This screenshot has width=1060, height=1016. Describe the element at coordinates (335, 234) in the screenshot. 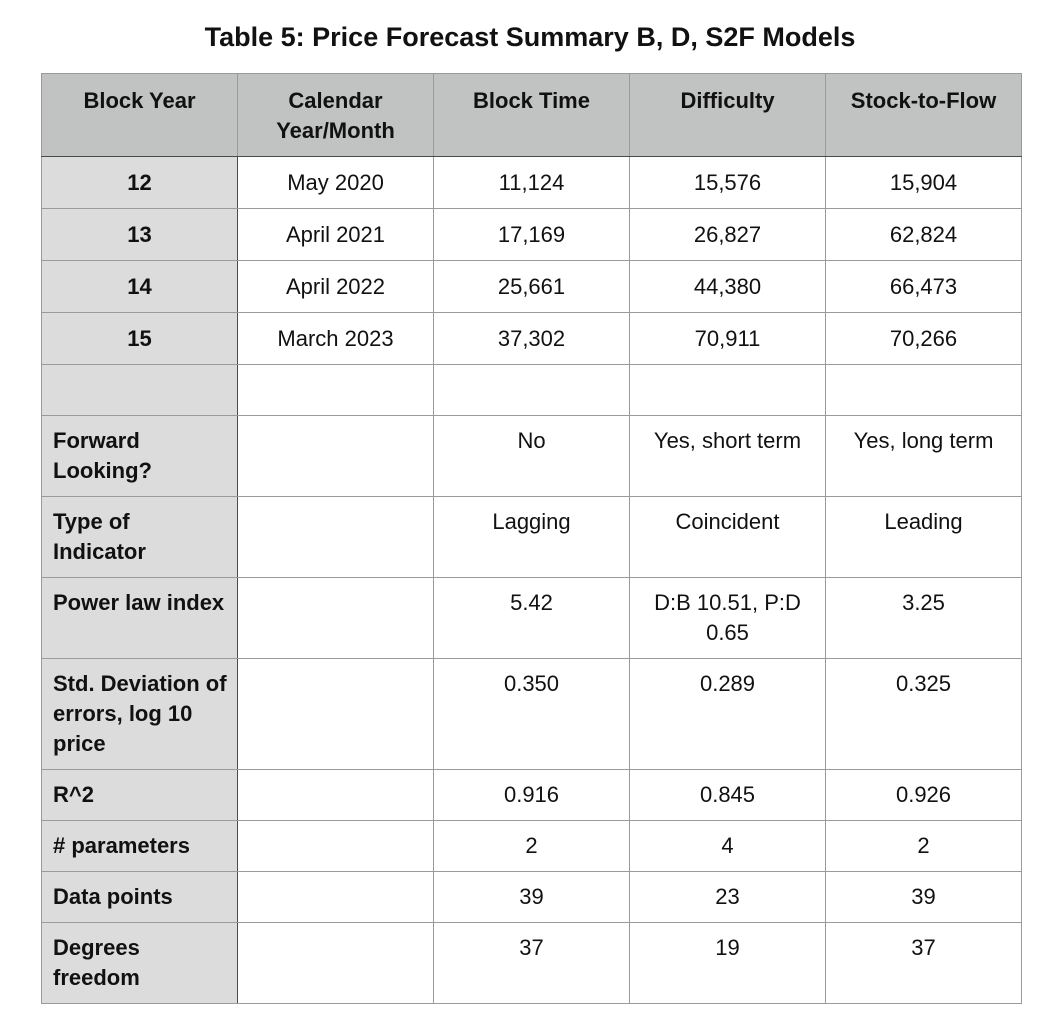

I see `calendar-cell: April 2021` at that location.